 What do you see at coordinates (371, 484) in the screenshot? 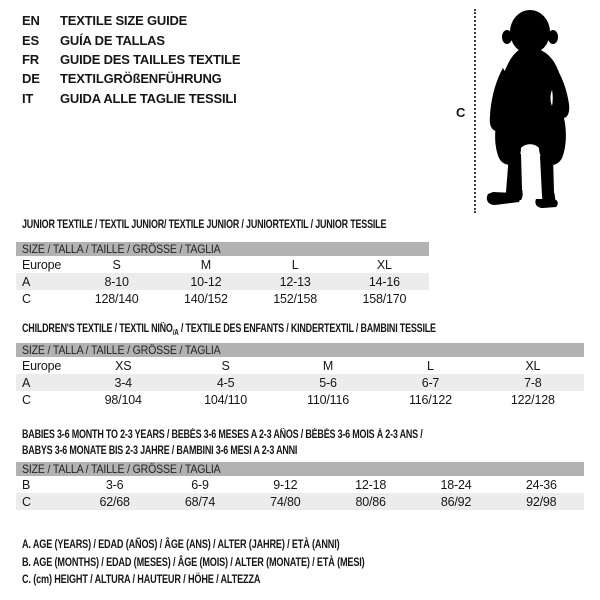
I see `value-cell: 12-18` at bounding box center [371, 484].